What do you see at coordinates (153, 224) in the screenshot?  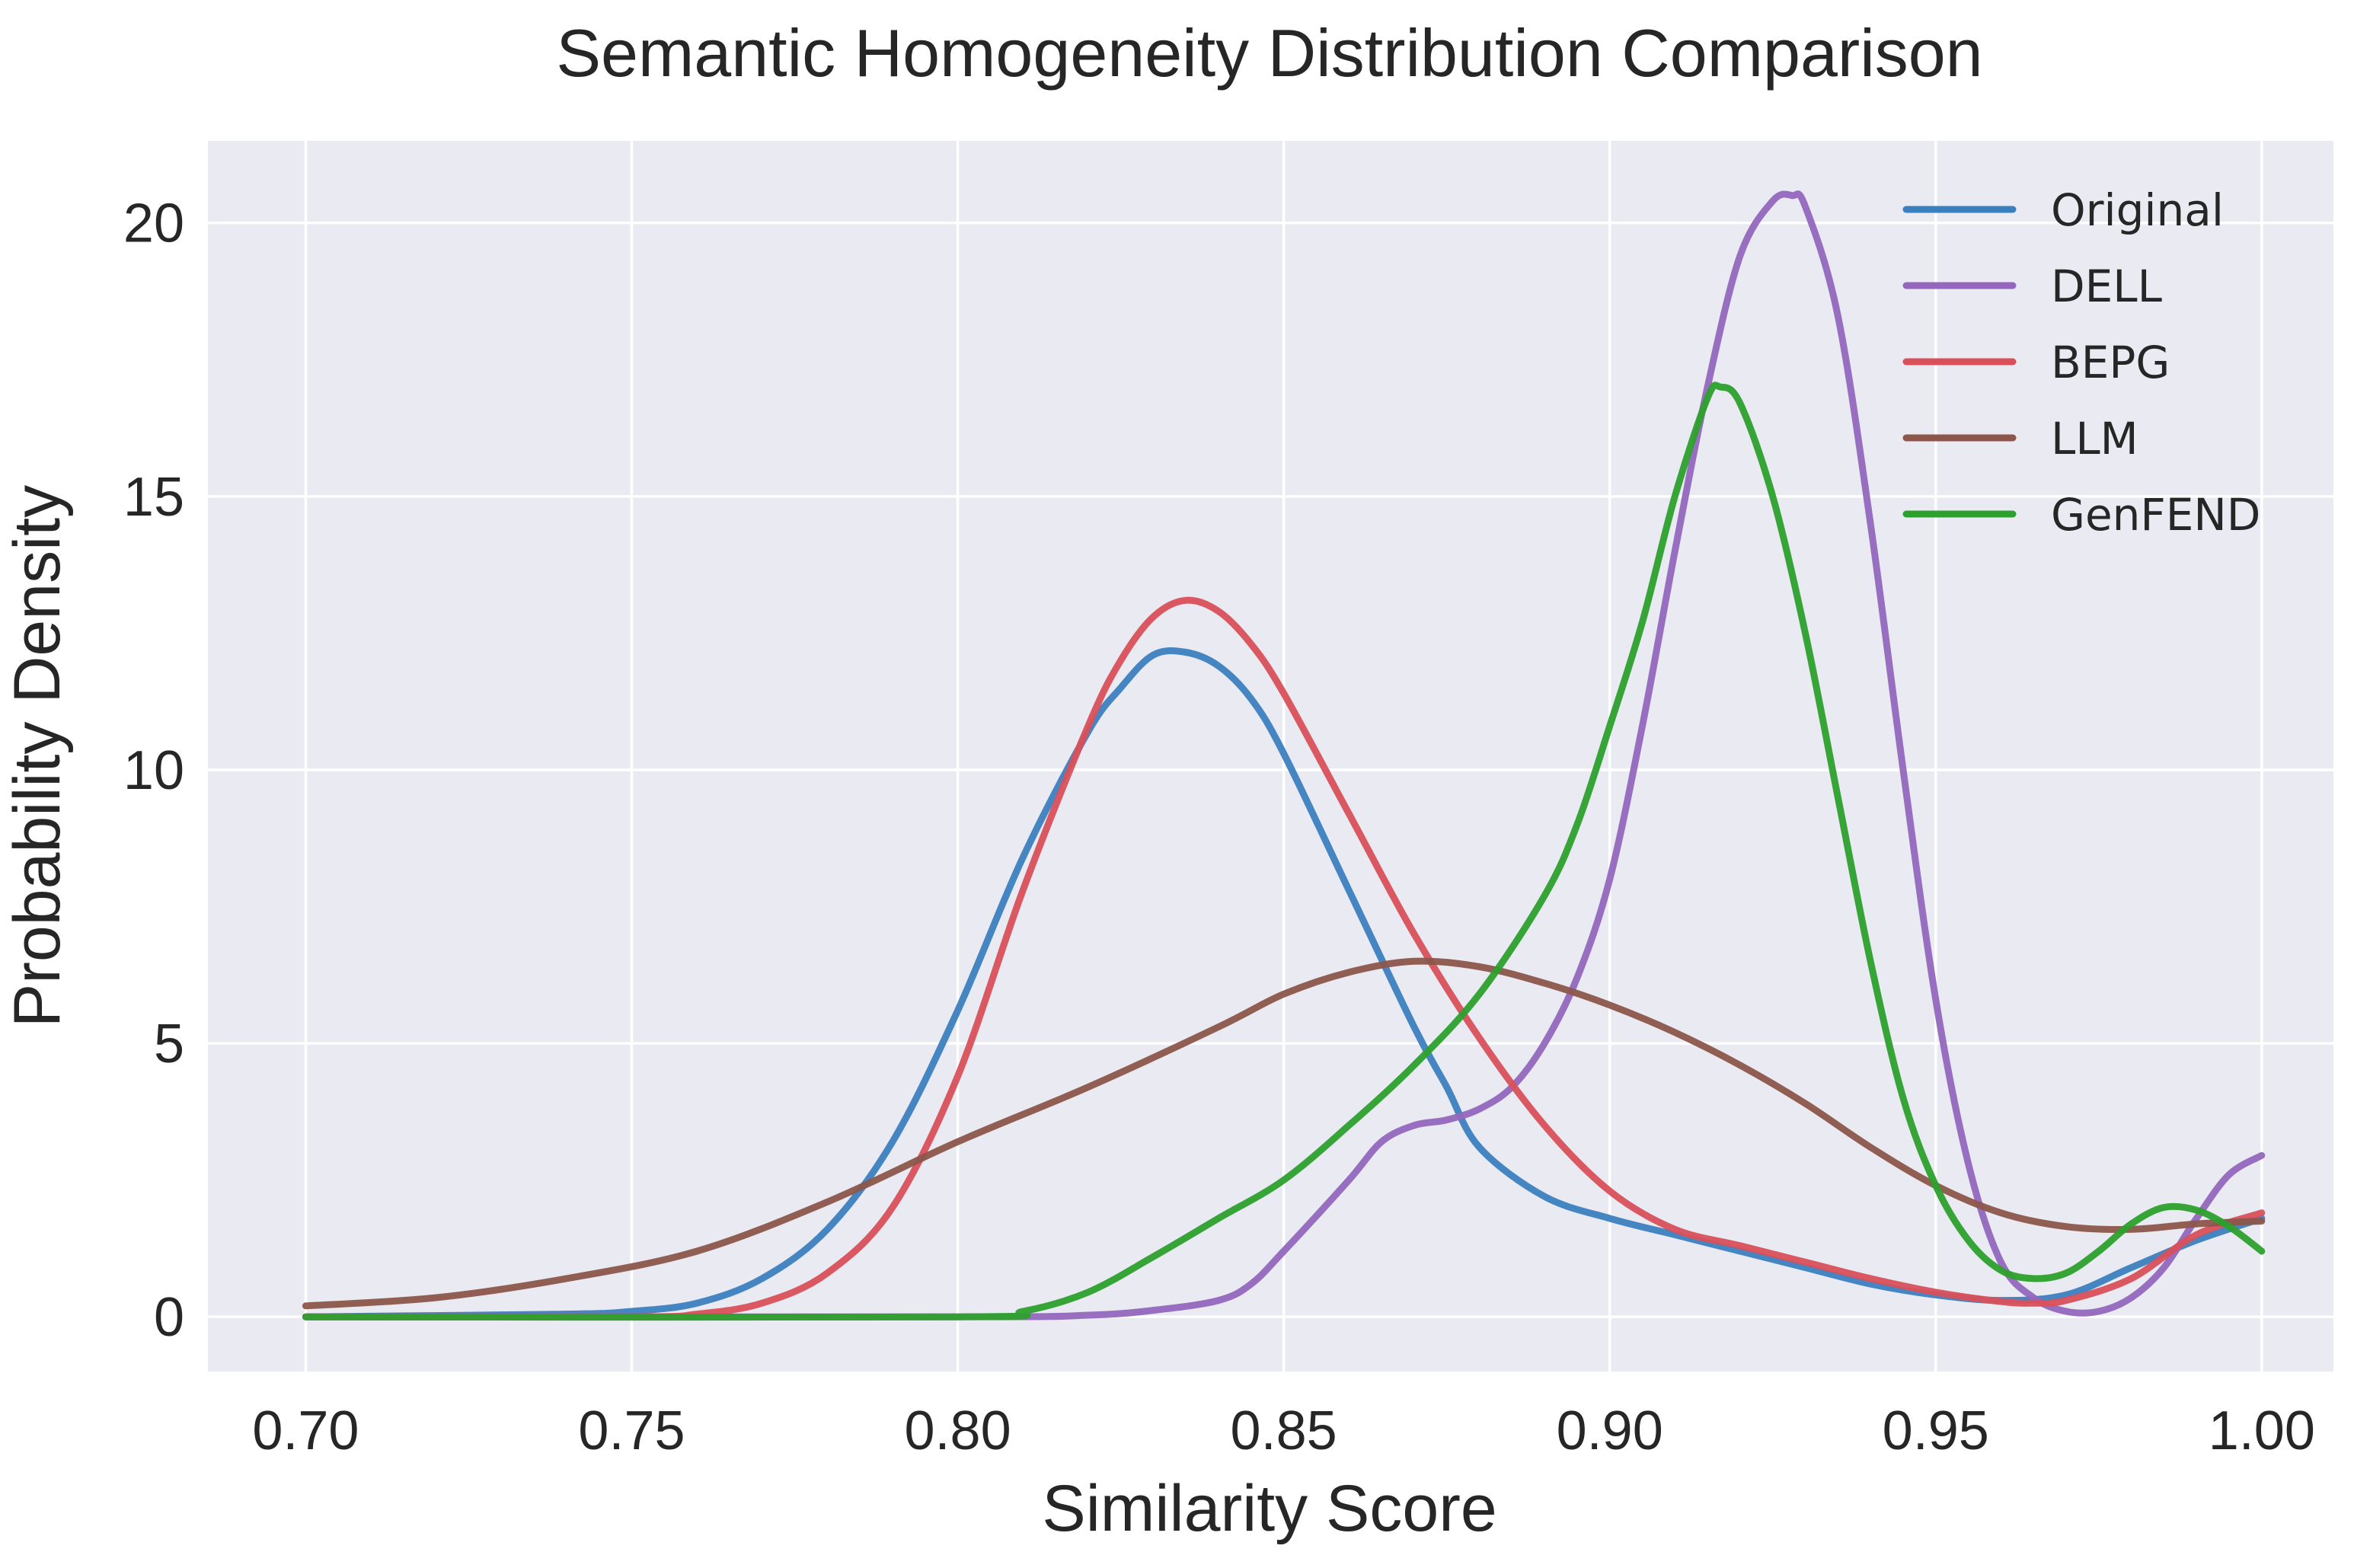 I see `y-tick-label: 20` at bounding box center [153, 224].